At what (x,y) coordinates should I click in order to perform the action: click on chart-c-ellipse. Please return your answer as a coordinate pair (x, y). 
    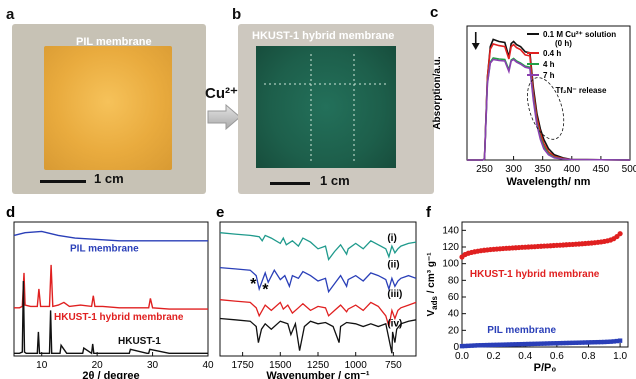
    Looking at the image, I should click on (546, 108).